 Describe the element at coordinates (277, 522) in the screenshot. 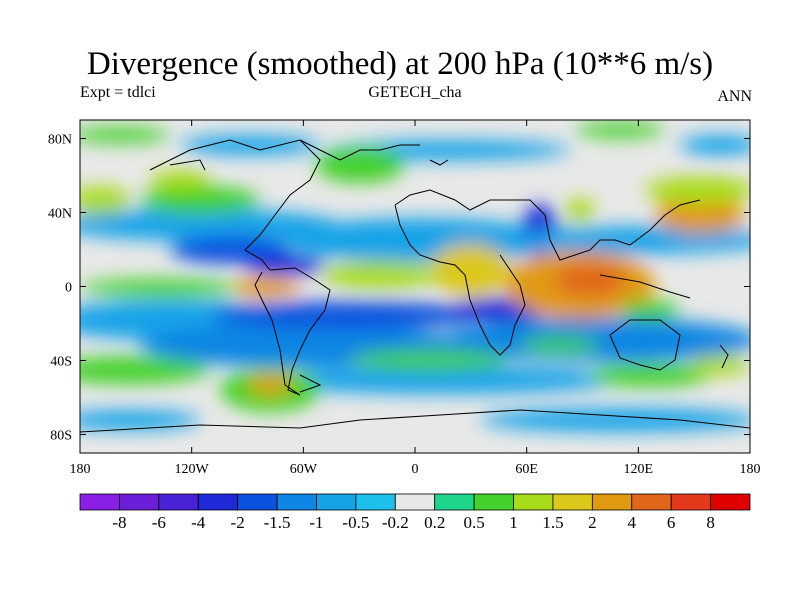

I see `colorbar-label: -1.5` at that location.